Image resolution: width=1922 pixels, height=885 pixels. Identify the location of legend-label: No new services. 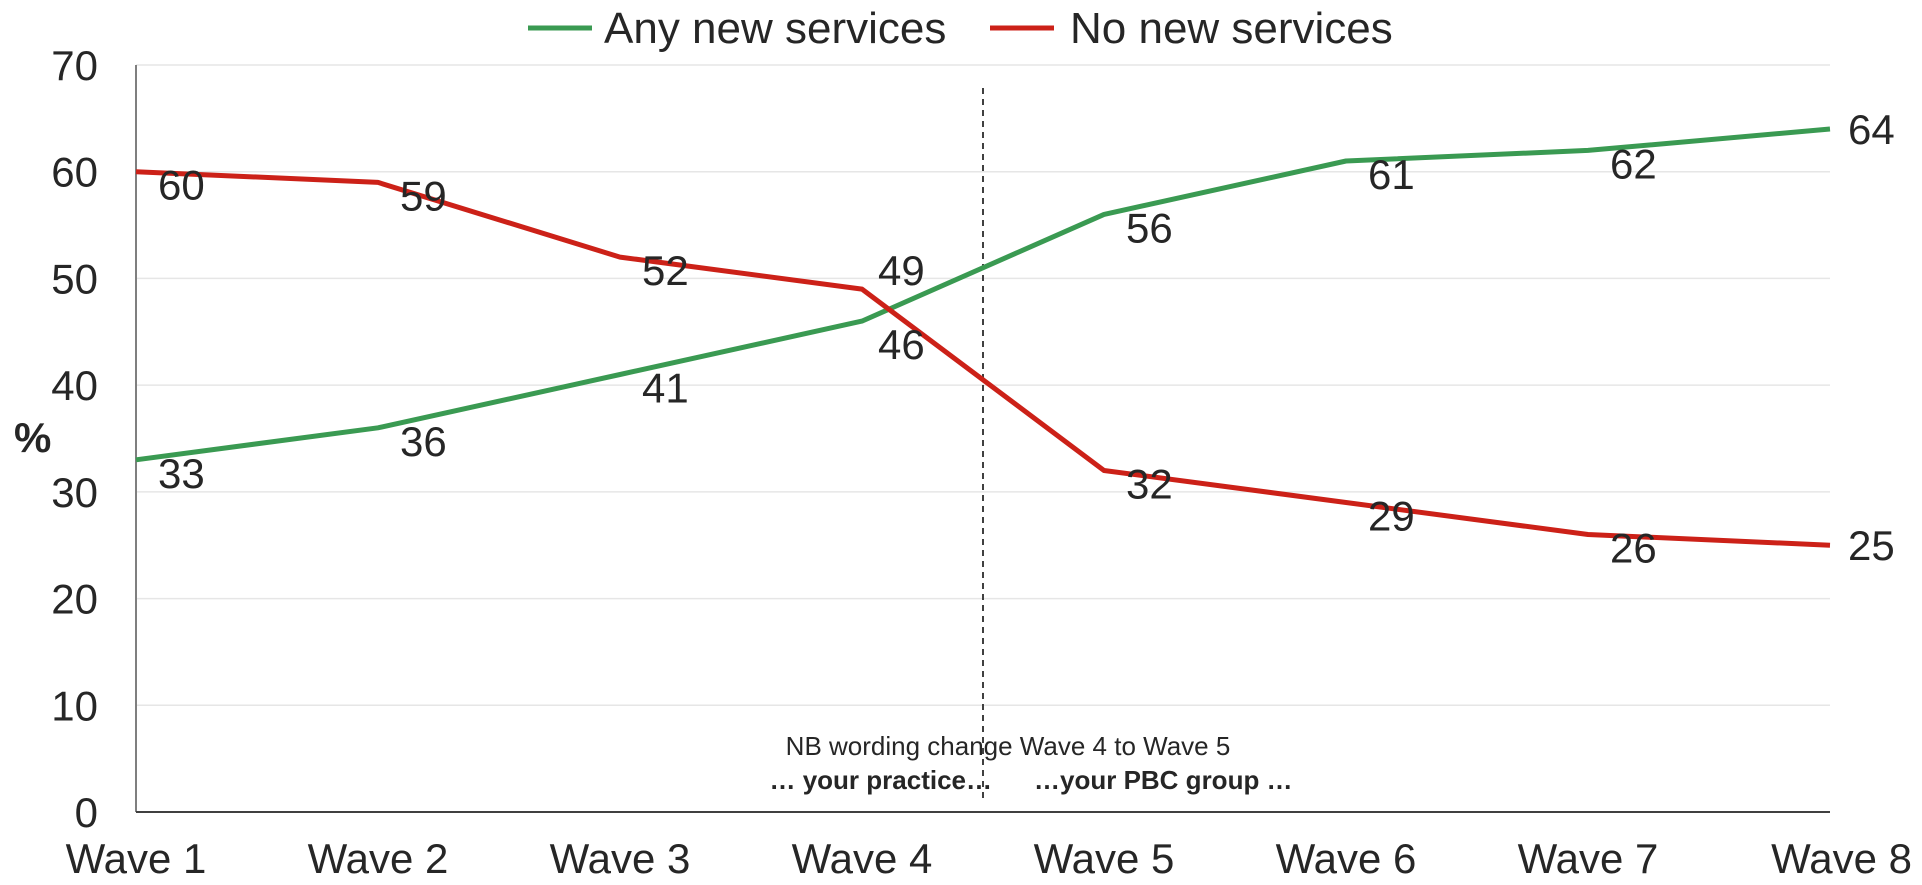
(1231, 28).